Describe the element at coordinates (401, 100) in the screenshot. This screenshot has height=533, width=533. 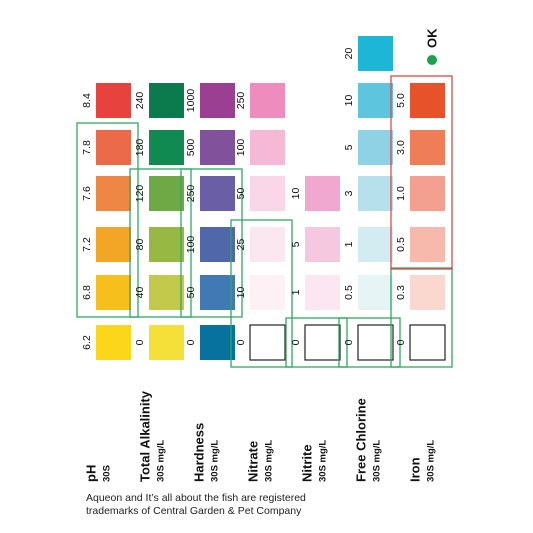
I see `iron-value-0: 5.0` at that location.